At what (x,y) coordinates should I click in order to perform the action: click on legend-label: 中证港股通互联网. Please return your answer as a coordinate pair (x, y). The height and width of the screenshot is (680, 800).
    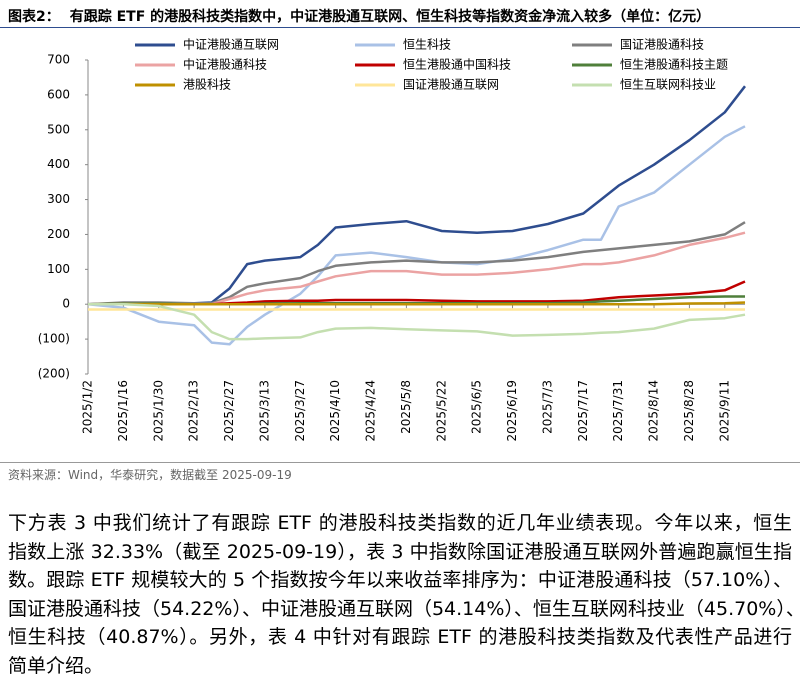
    Looking at the image, I should click on (231, 44).